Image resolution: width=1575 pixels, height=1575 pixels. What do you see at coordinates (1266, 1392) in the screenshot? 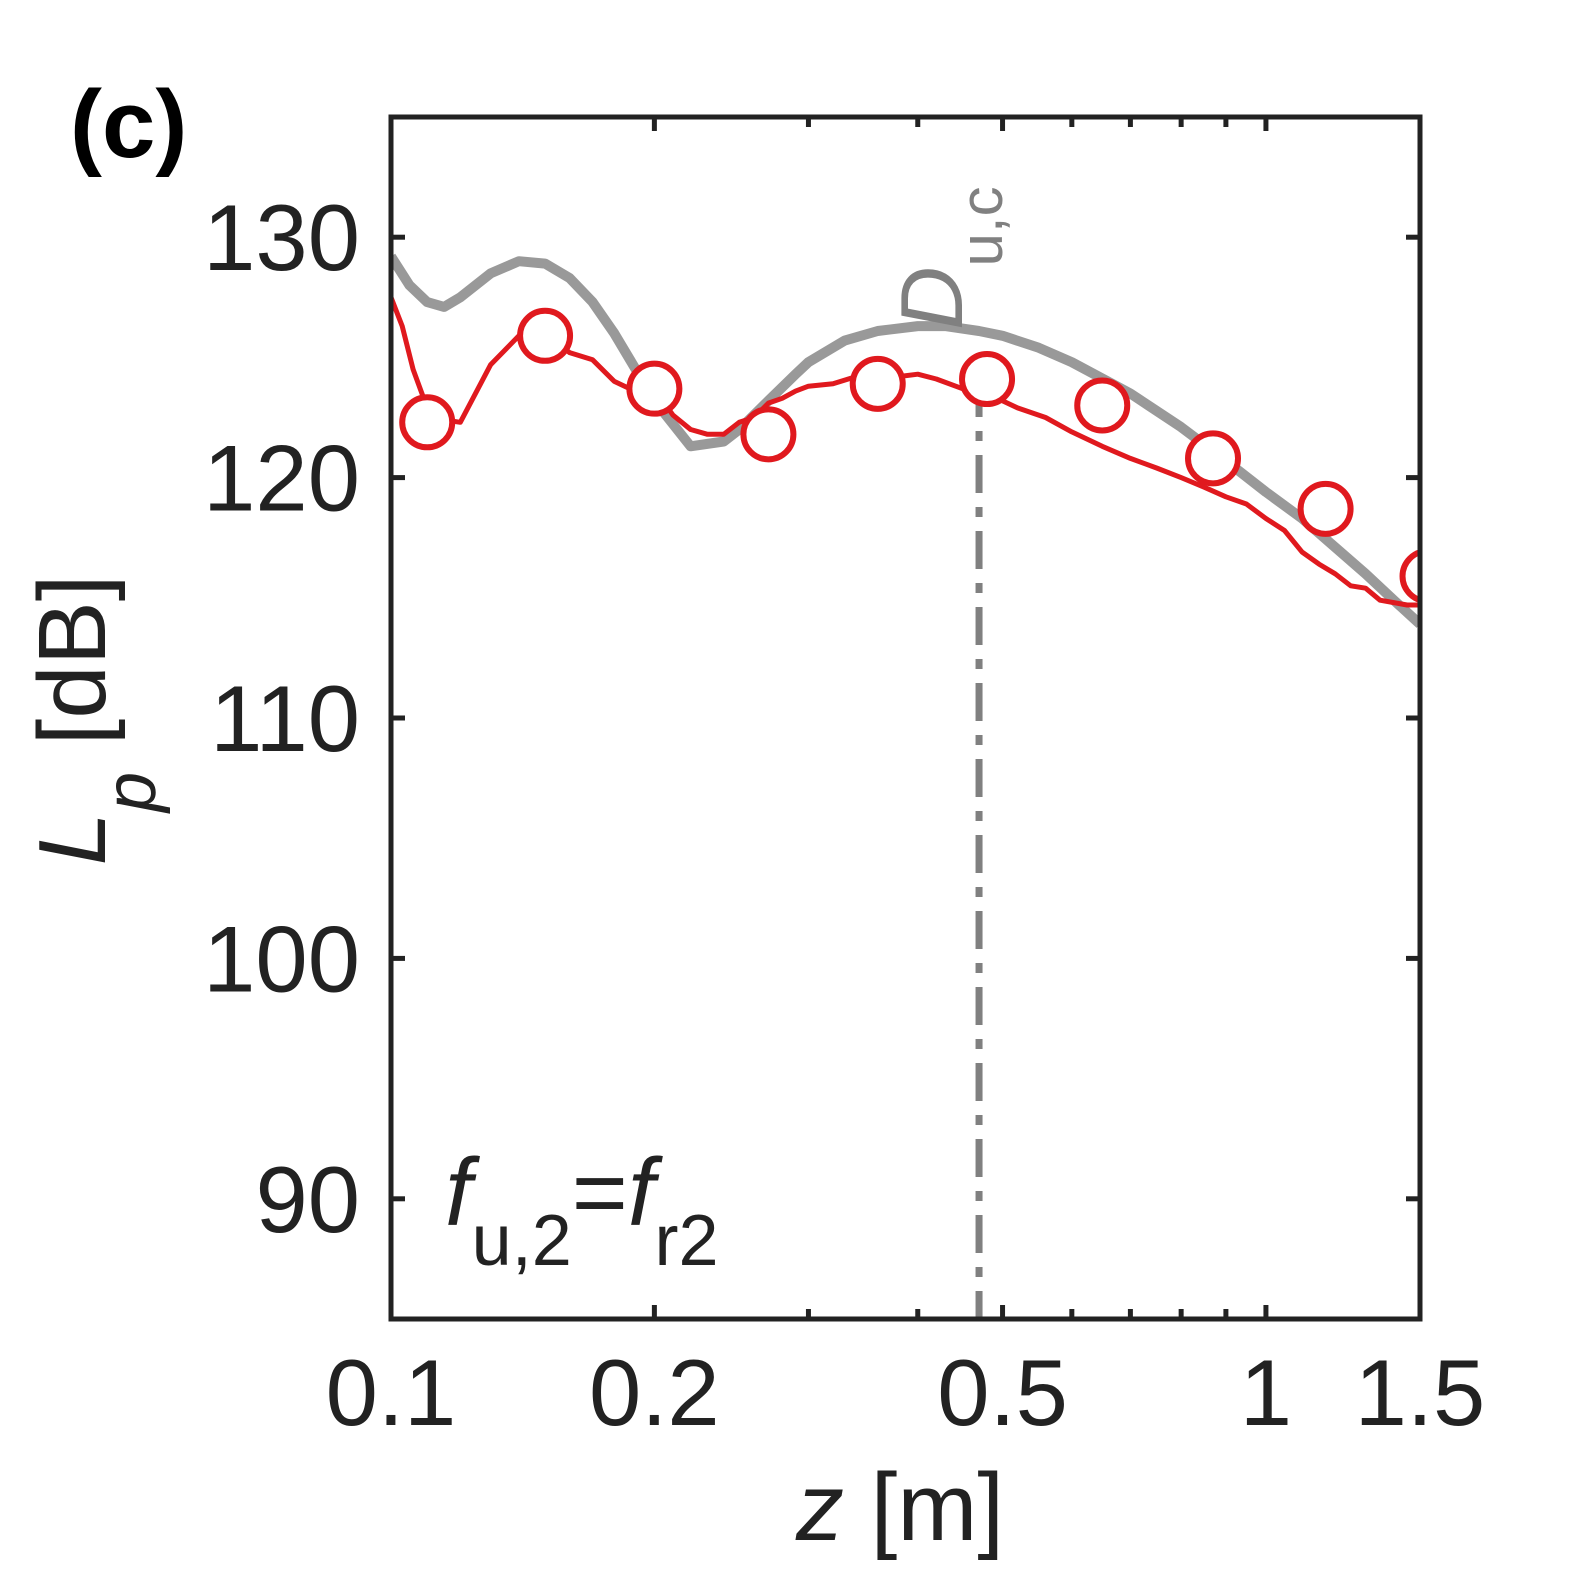
I see `x-tick-label: 1` at bounding box center [1266, 1392].